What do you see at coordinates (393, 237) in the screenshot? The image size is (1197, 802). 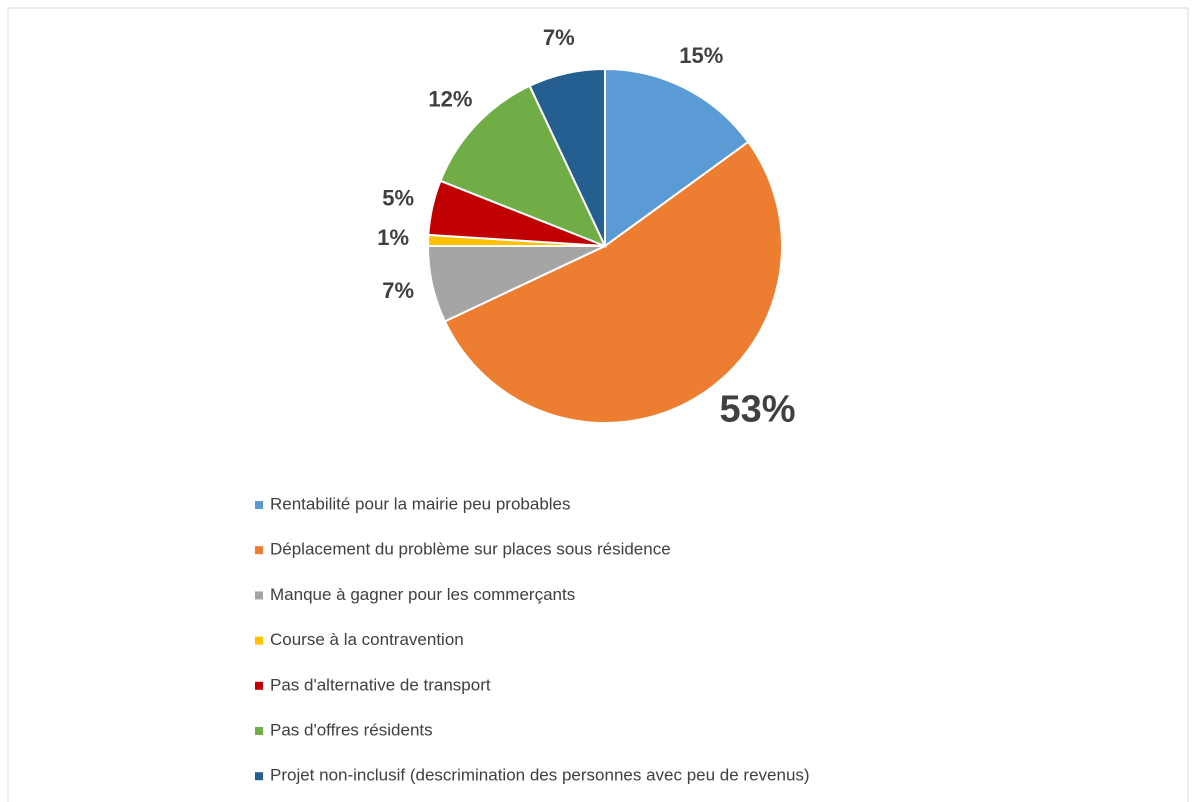 I see `data-label: 1%` at bounding box center [393, 237].